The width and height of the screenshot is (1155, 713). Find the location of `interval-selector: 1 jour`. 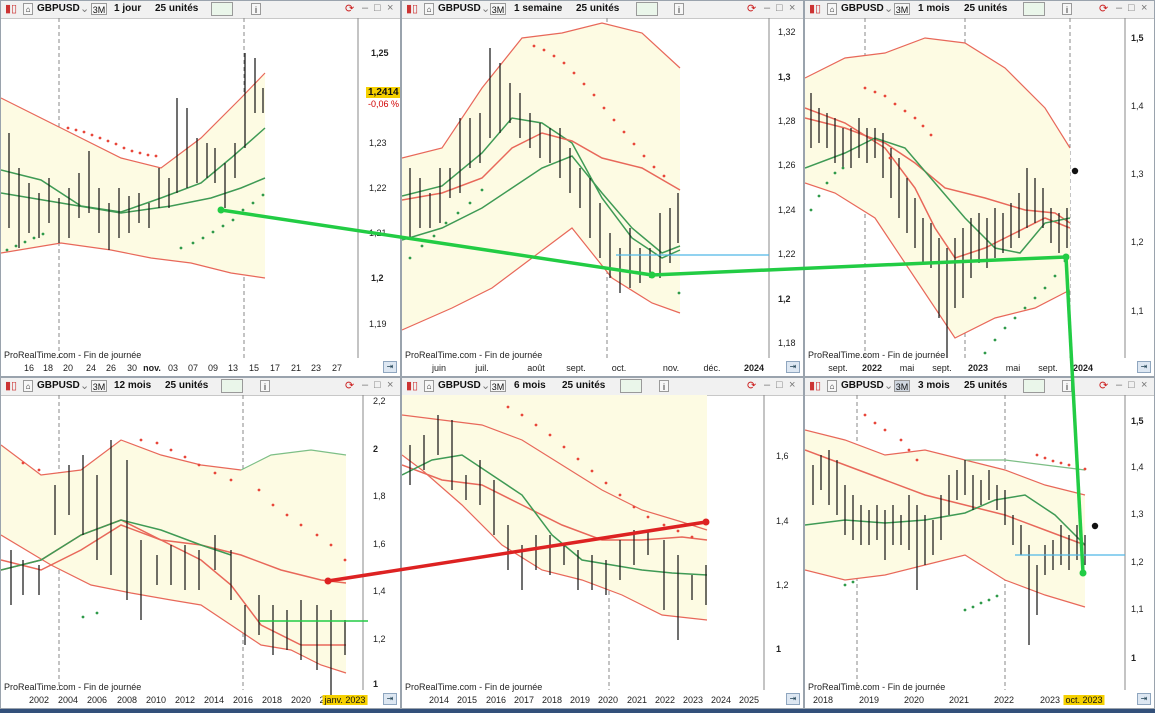

interval-selector: 1 jour is located at coordinates (128, 8).